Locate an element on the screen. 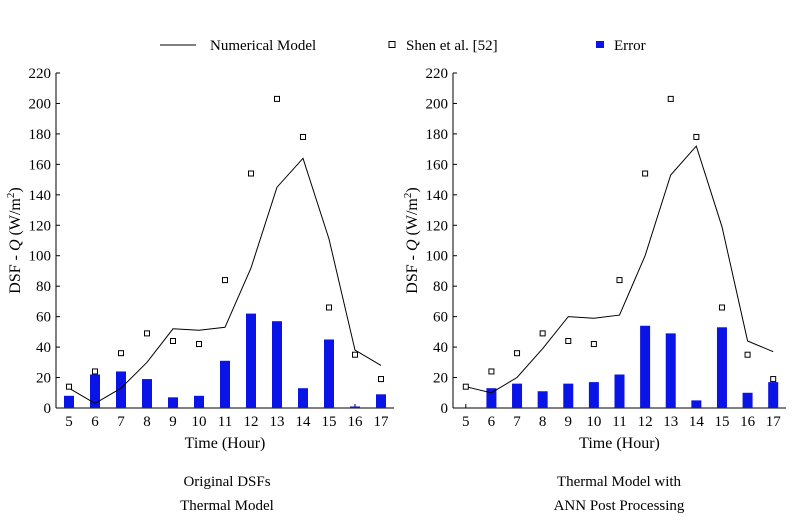  caption-left: Original DSFs Thermal Model is located at coordinates (227, 494).